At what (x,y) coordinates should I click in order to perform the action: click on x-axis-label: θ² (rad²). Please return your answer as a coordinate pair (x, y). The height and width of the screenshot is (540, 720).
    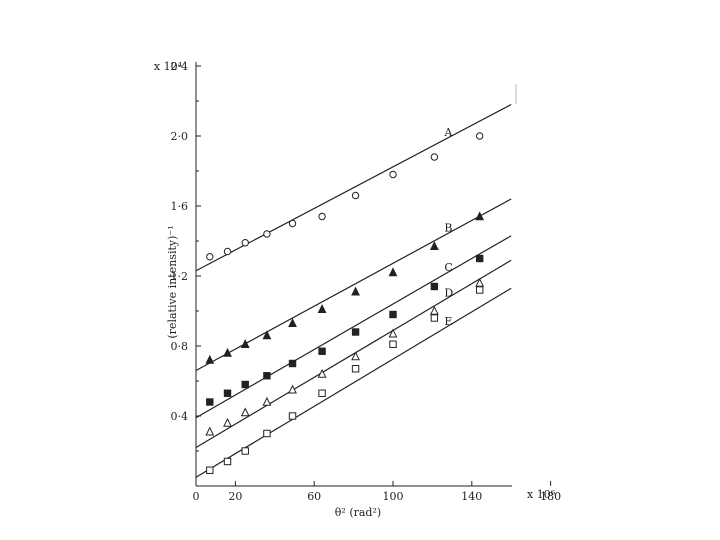
    Looking at the image, I should click on (358, 512).